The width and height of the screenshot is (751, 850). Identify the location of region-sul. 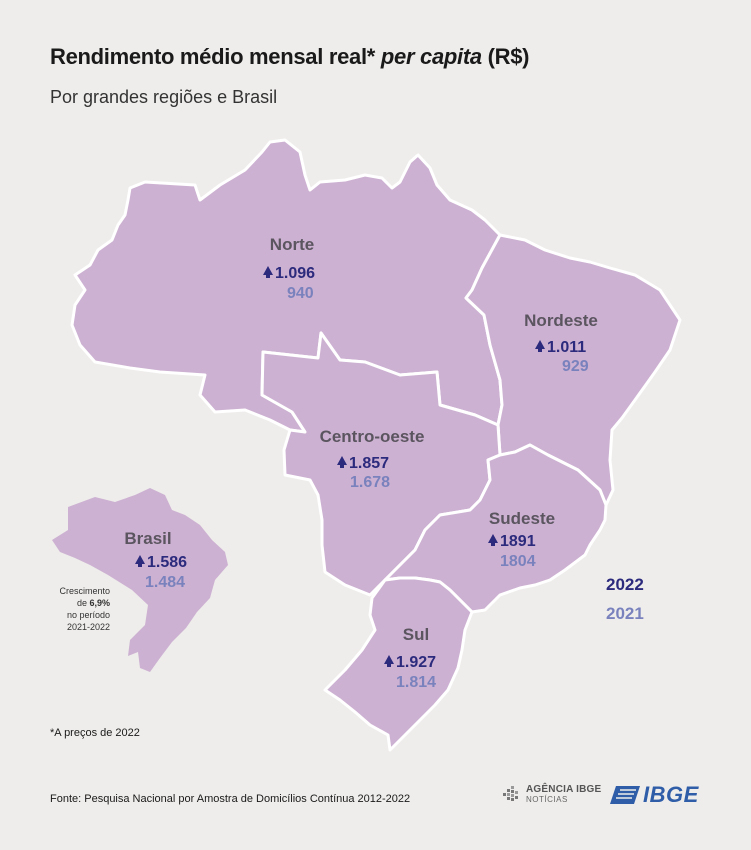
(398, 664).